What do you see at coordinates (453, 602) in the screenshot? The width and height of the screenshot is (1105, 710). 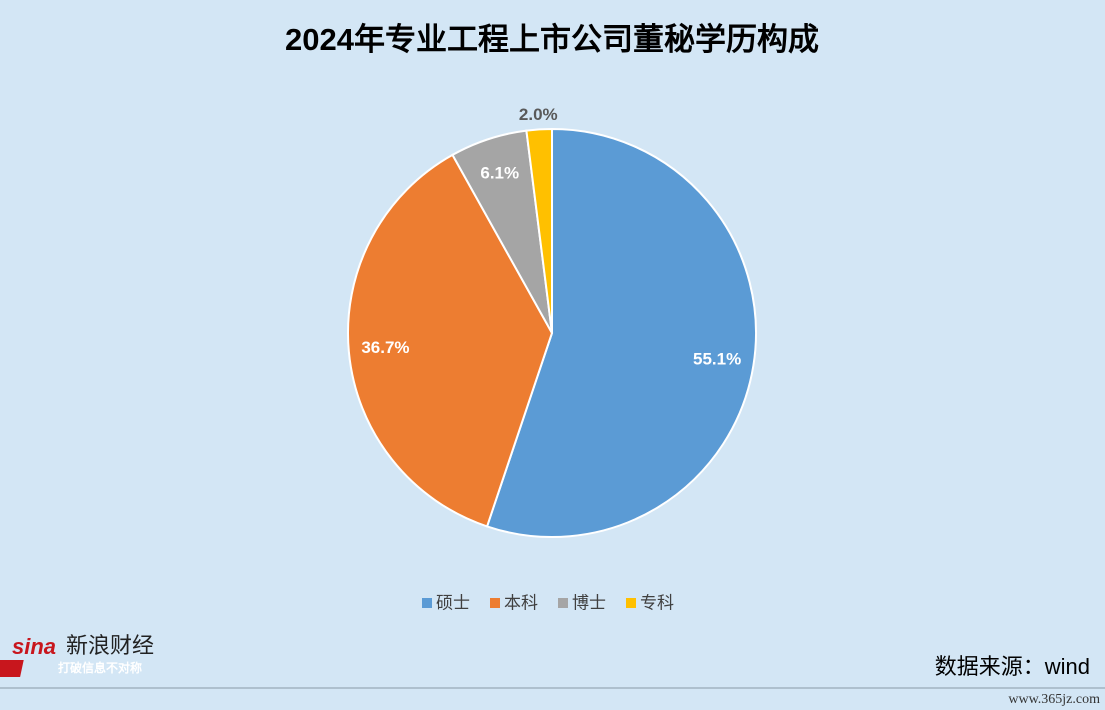 I see `legend-label: 硕士` at bounding box center [453, 602].